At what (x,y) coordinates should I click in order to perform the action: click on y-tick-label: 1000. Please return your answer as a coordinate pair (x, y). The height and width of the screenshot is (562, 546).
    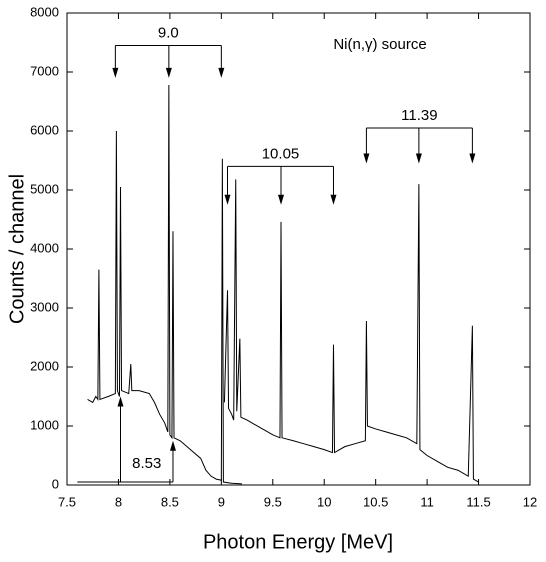
    Looking at the image, I should click on (44, 424).